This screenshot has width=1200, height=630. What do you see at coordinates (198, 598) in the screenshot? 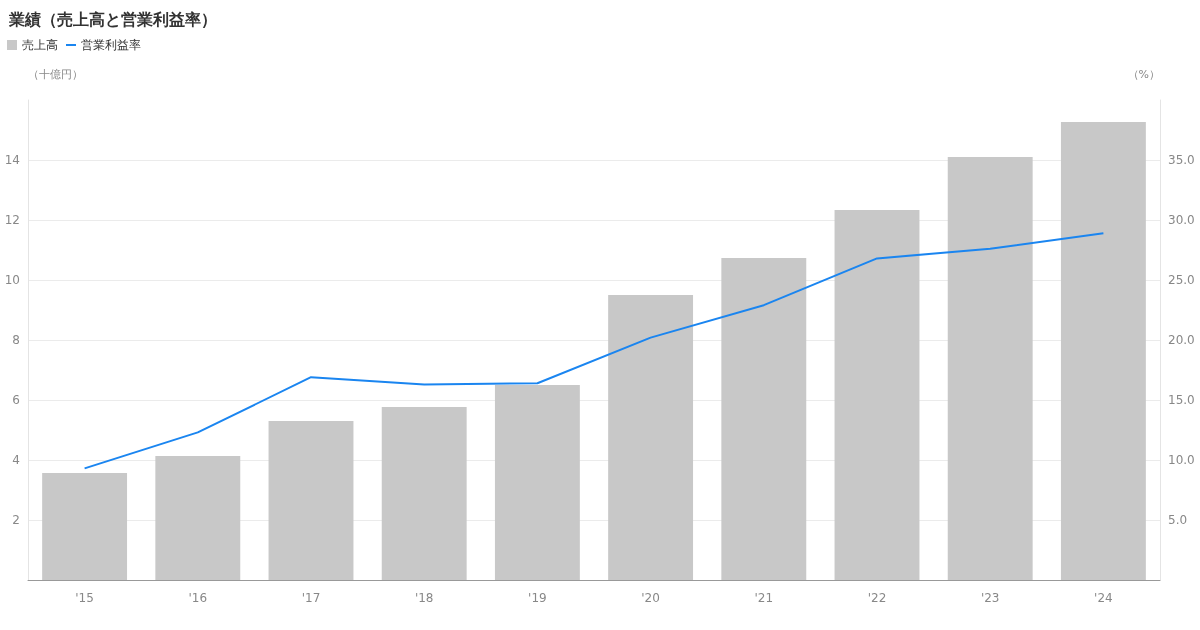
I see `x-tick-label: '16` at bounding box center [198, 598].